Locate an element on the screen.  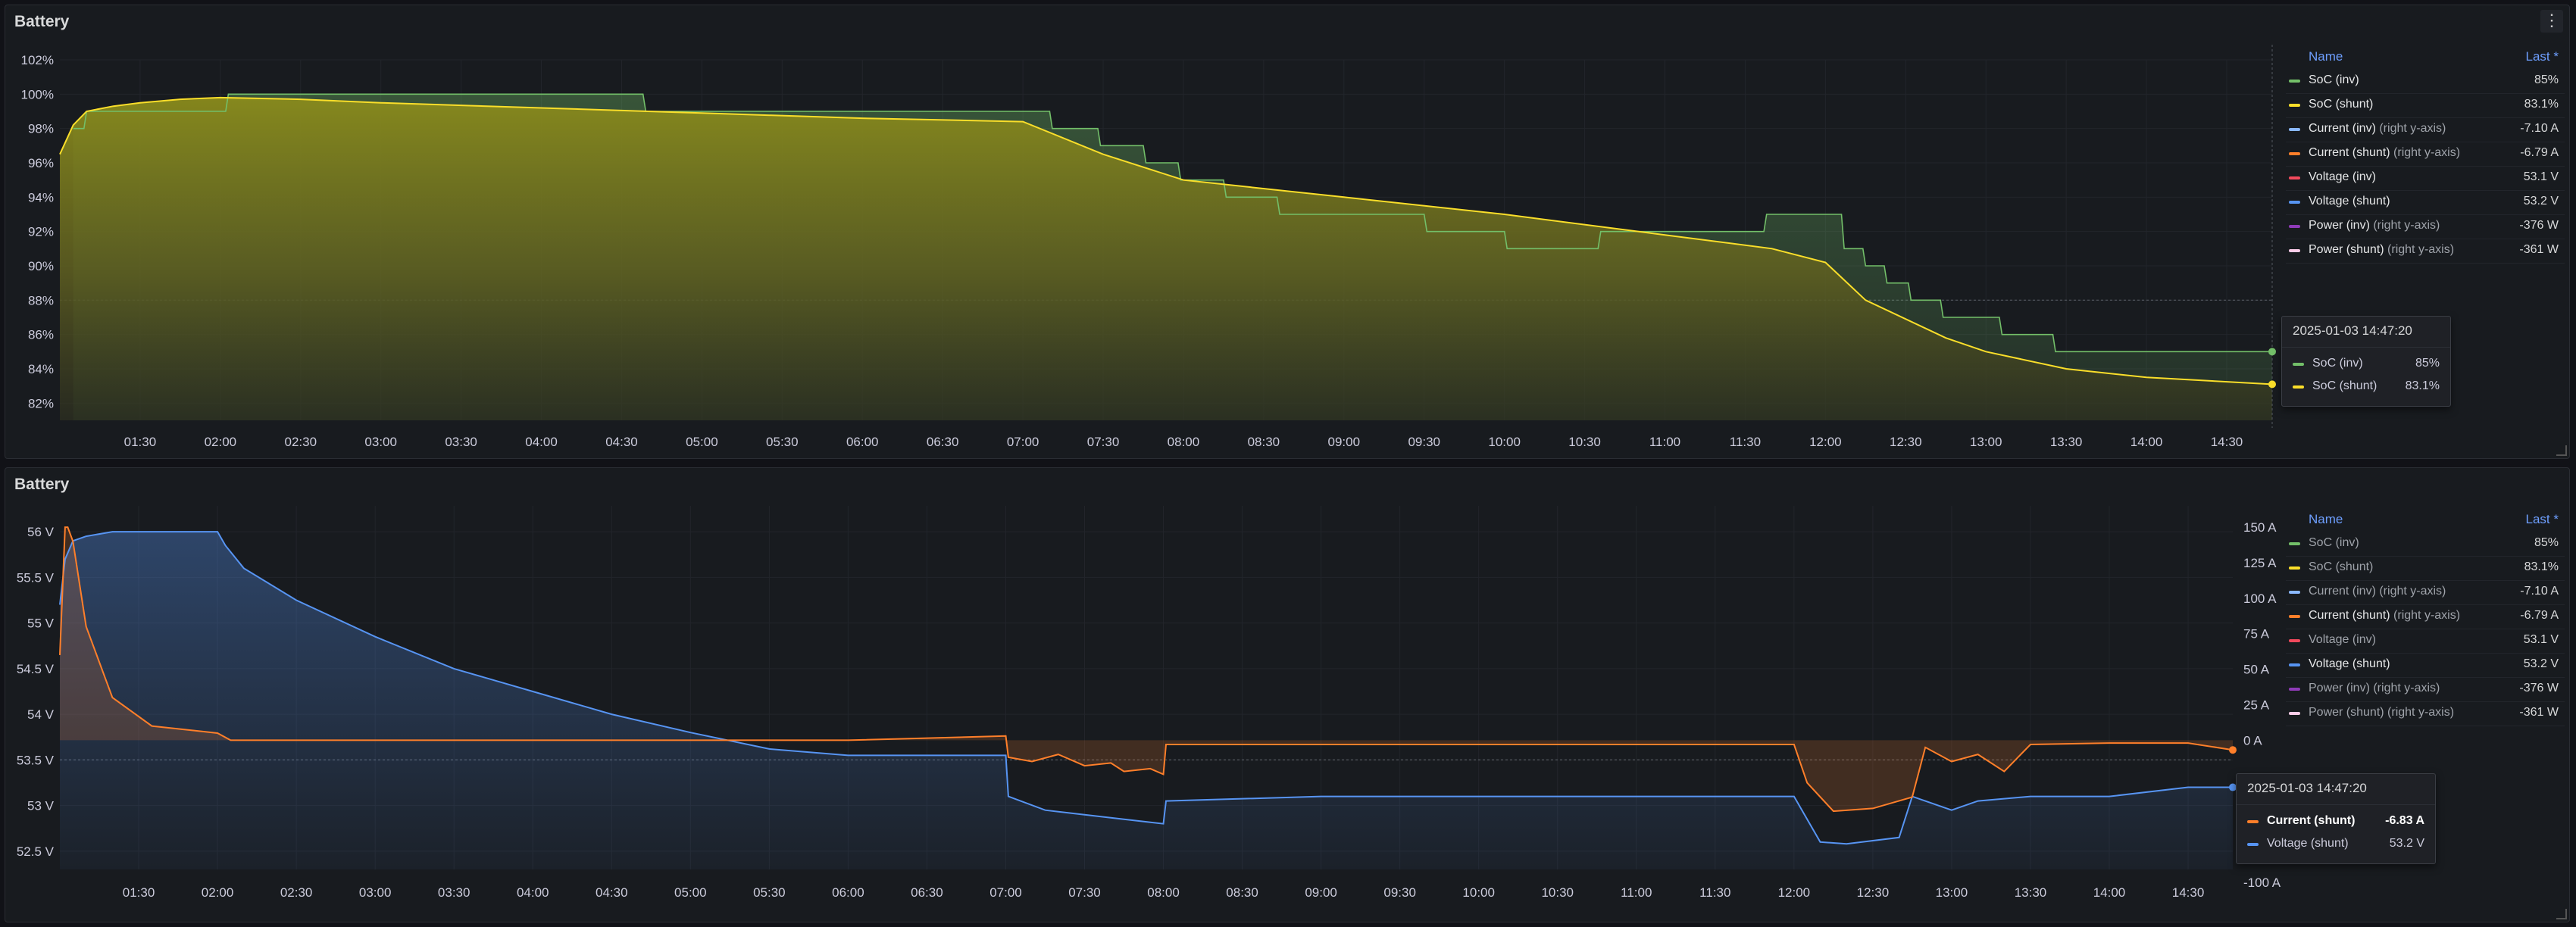
y-right-tick-label: 25 A is located at coordinates (2256, 705).